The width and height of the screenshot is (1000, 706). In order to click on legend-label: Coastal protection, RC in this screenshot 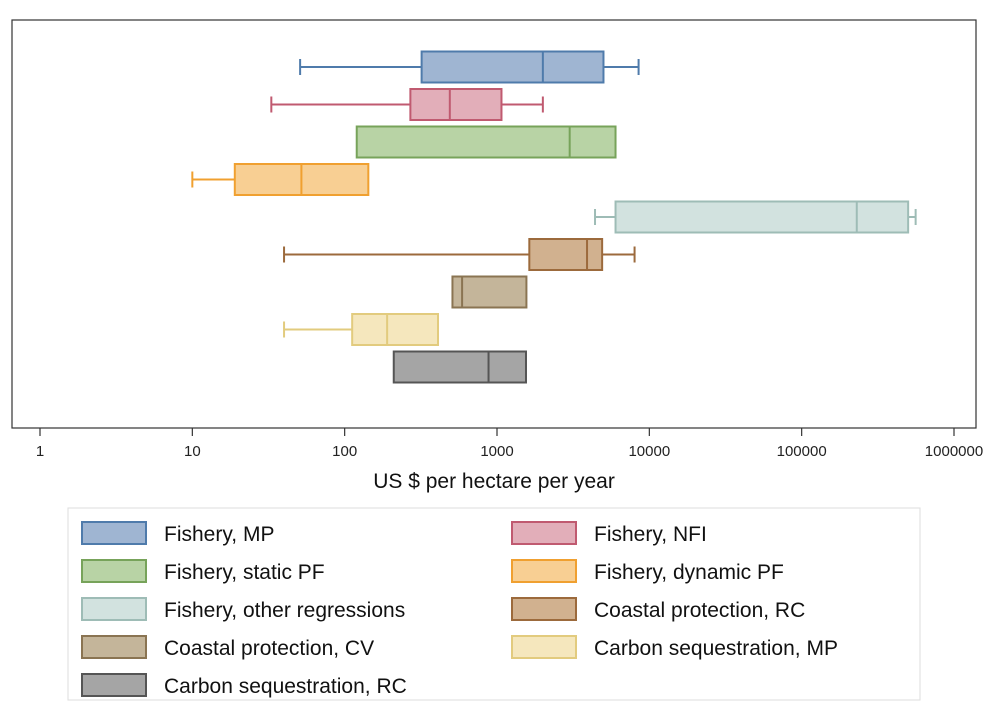, I will do `click(699, 610)`.